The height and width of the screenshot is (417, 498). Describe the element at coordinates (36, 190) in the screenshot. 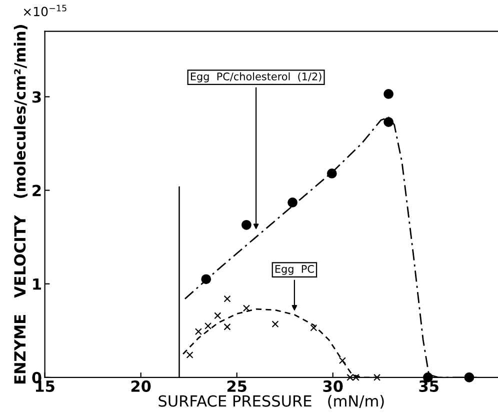

I see `y-tick-label: 2` at that location.